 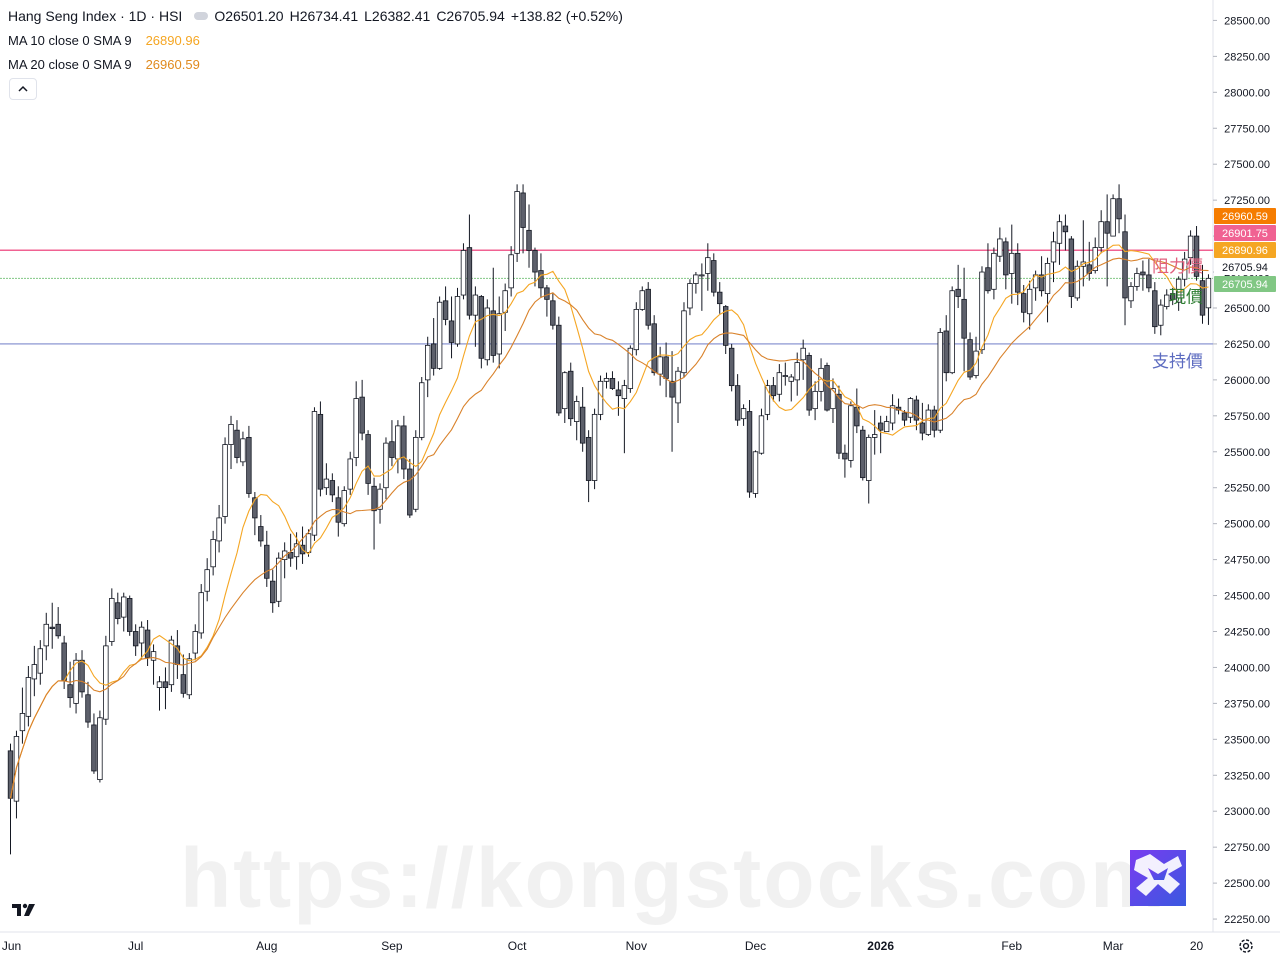 I want to click on gear-icon, so click(x=1246, y=946).